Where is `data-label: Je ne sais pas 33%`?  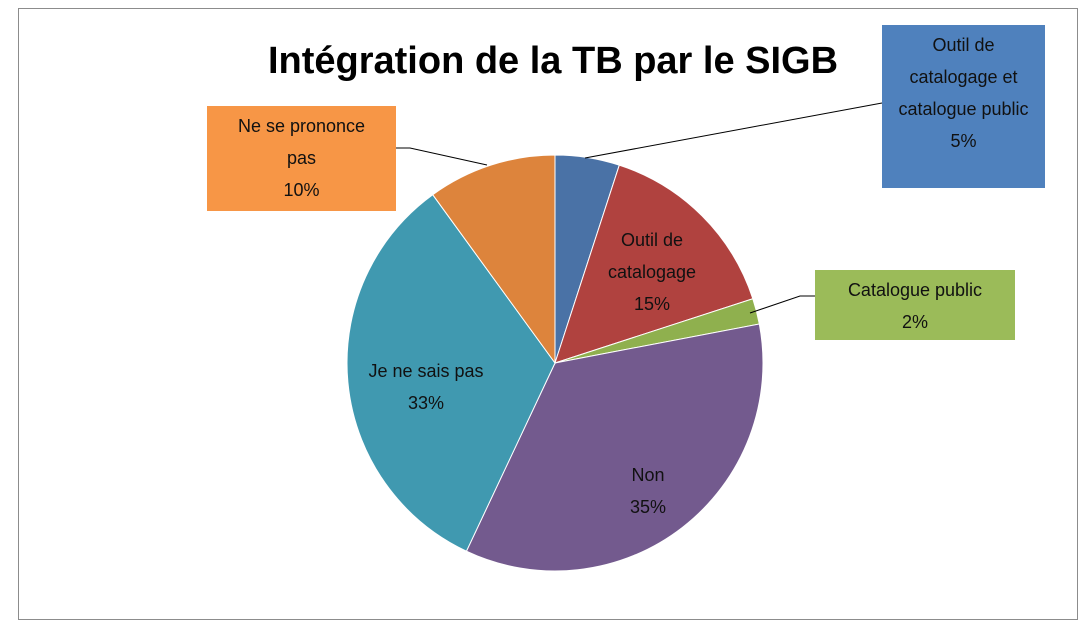 data-label: Je ne sais pas 33% is located at coordinates (426, 390).